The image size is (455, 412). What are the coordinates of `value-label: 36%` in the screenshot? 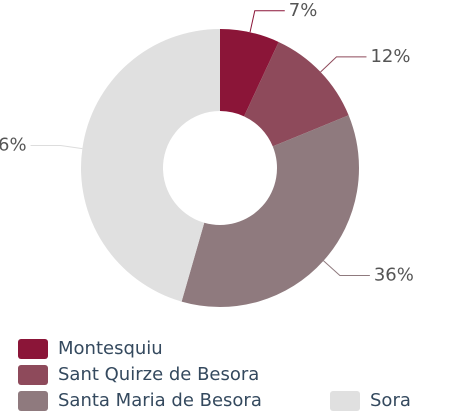 It's located at (394, 274).